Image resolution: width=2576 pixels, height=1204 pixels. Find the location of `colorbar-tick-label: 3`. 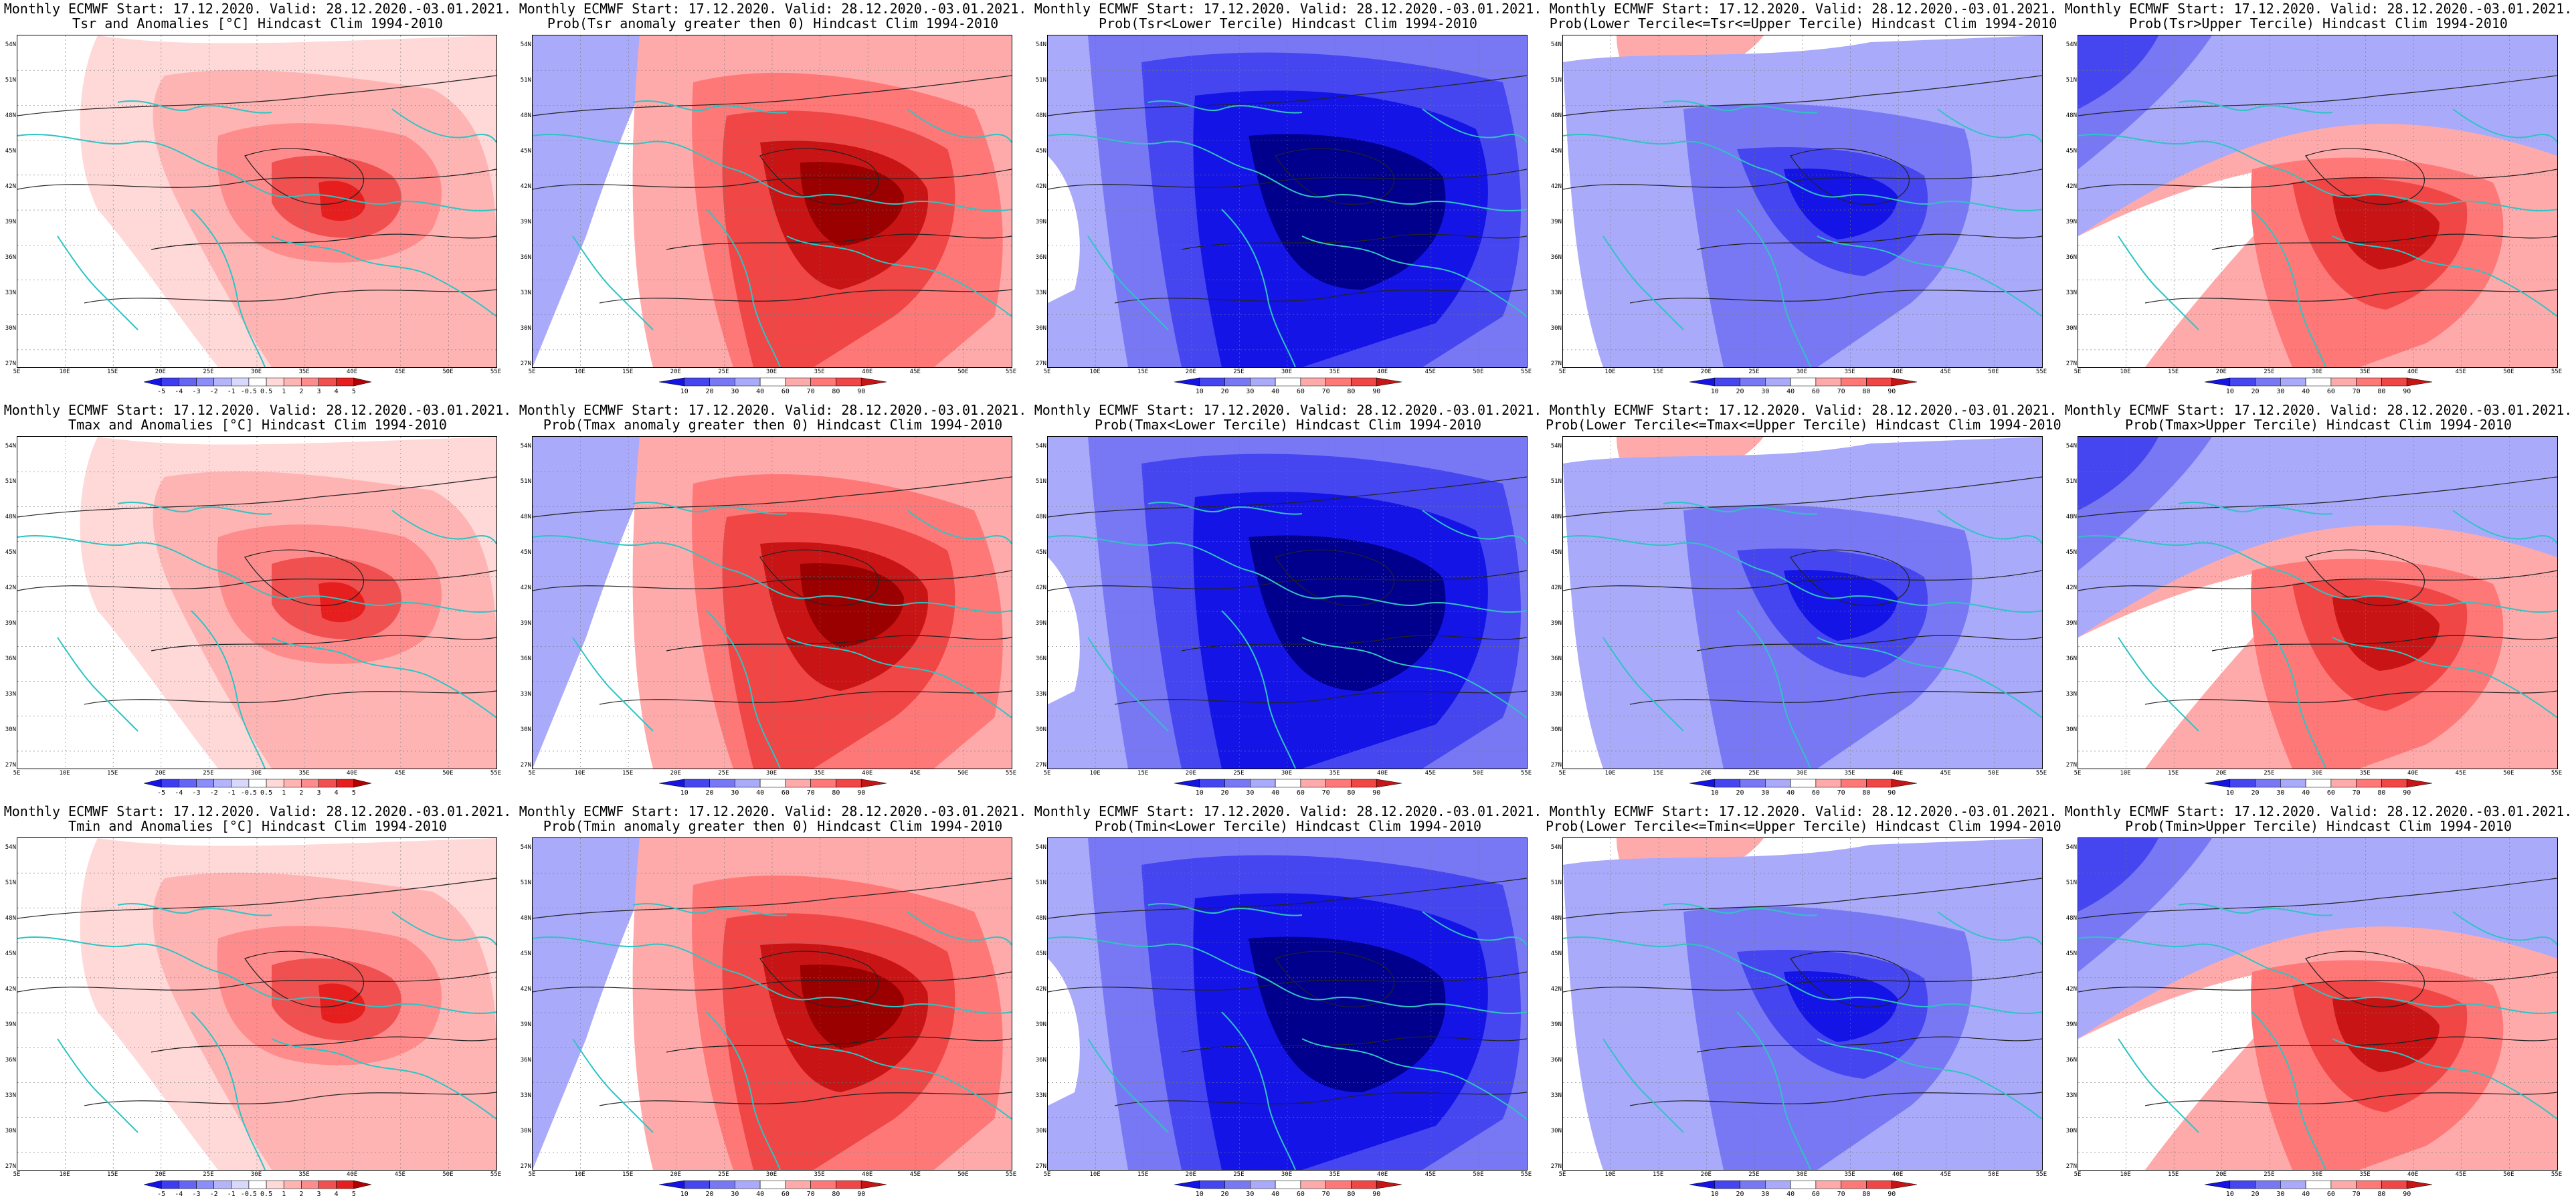

colorbar-tick-label: 3 is located at coordinates (318, 1194).